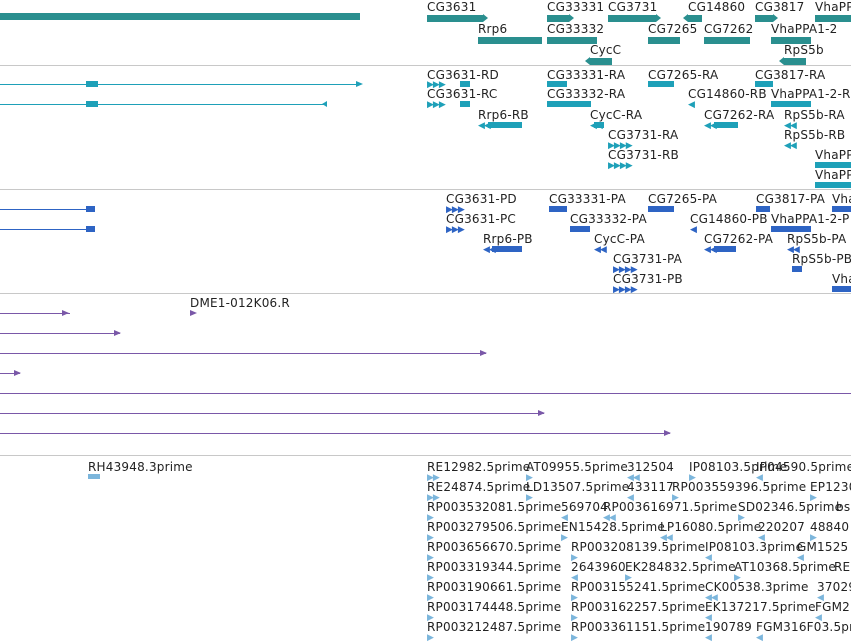 Image resolution: width=851 pixels, height=642 pixels. I want to click on feature-label: CG33332-PA, so click(608, 219).